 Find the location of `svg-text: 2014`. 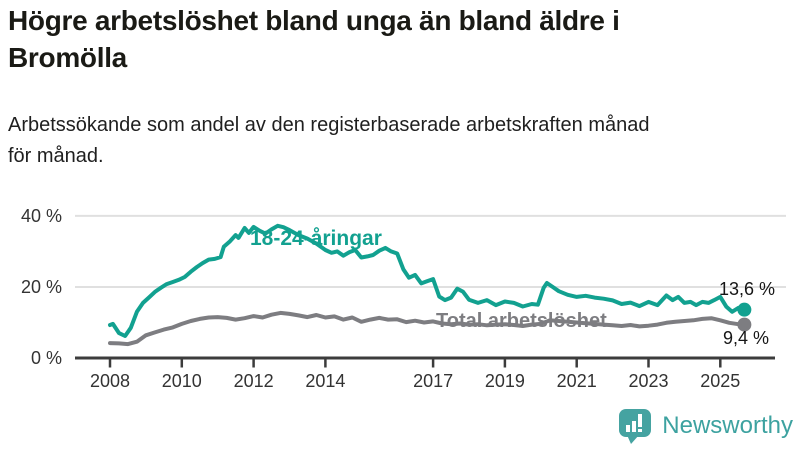

svg-text: 2014 is located at coordinates (325, 381).